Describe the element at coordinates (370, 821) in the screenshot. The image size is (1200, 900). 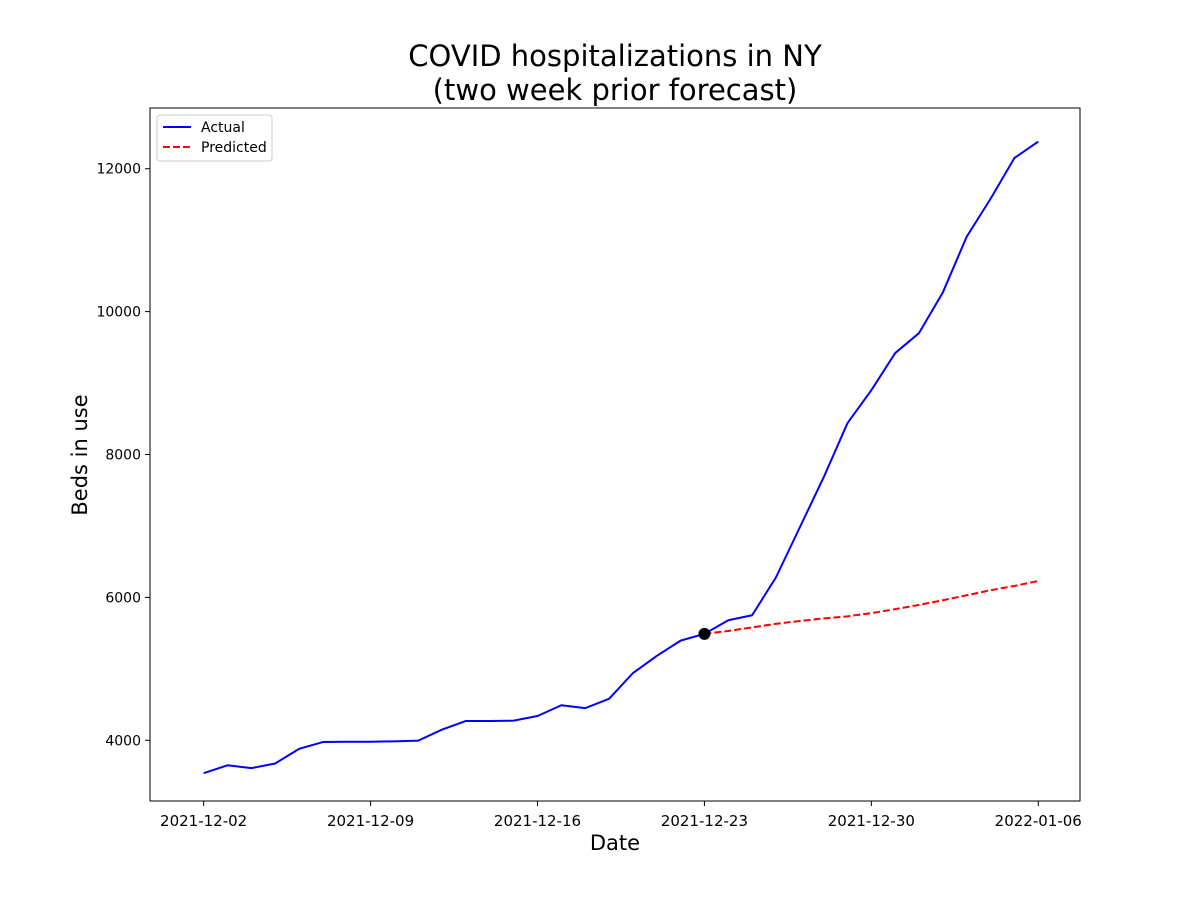
I see `x-tick-label: 2021-12-09` at that location.